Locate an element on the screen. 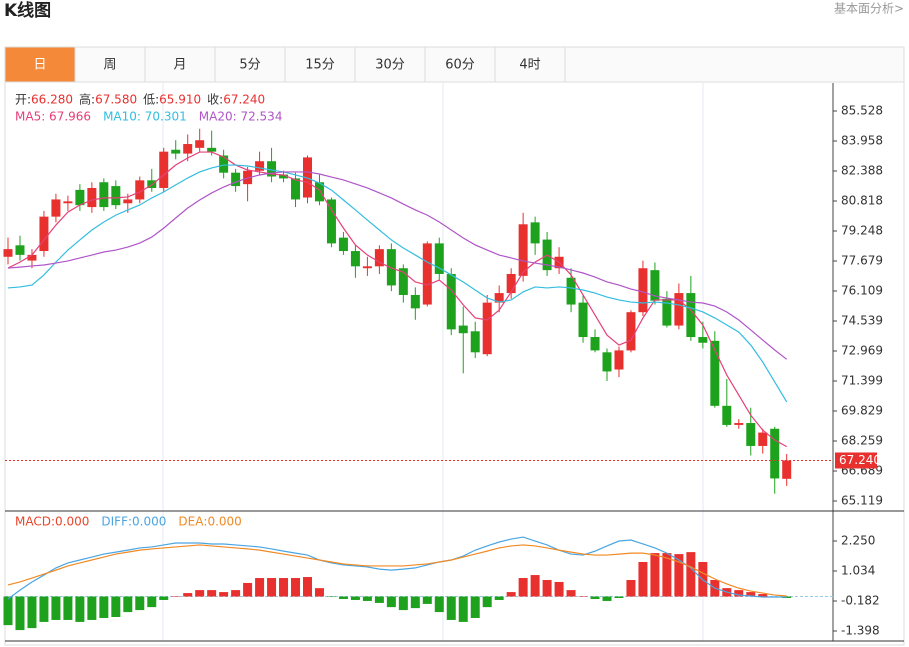 The width and height of the screenshot is (909, 647). y-tick-label: -0.182 is located at coordinates (860, 601).